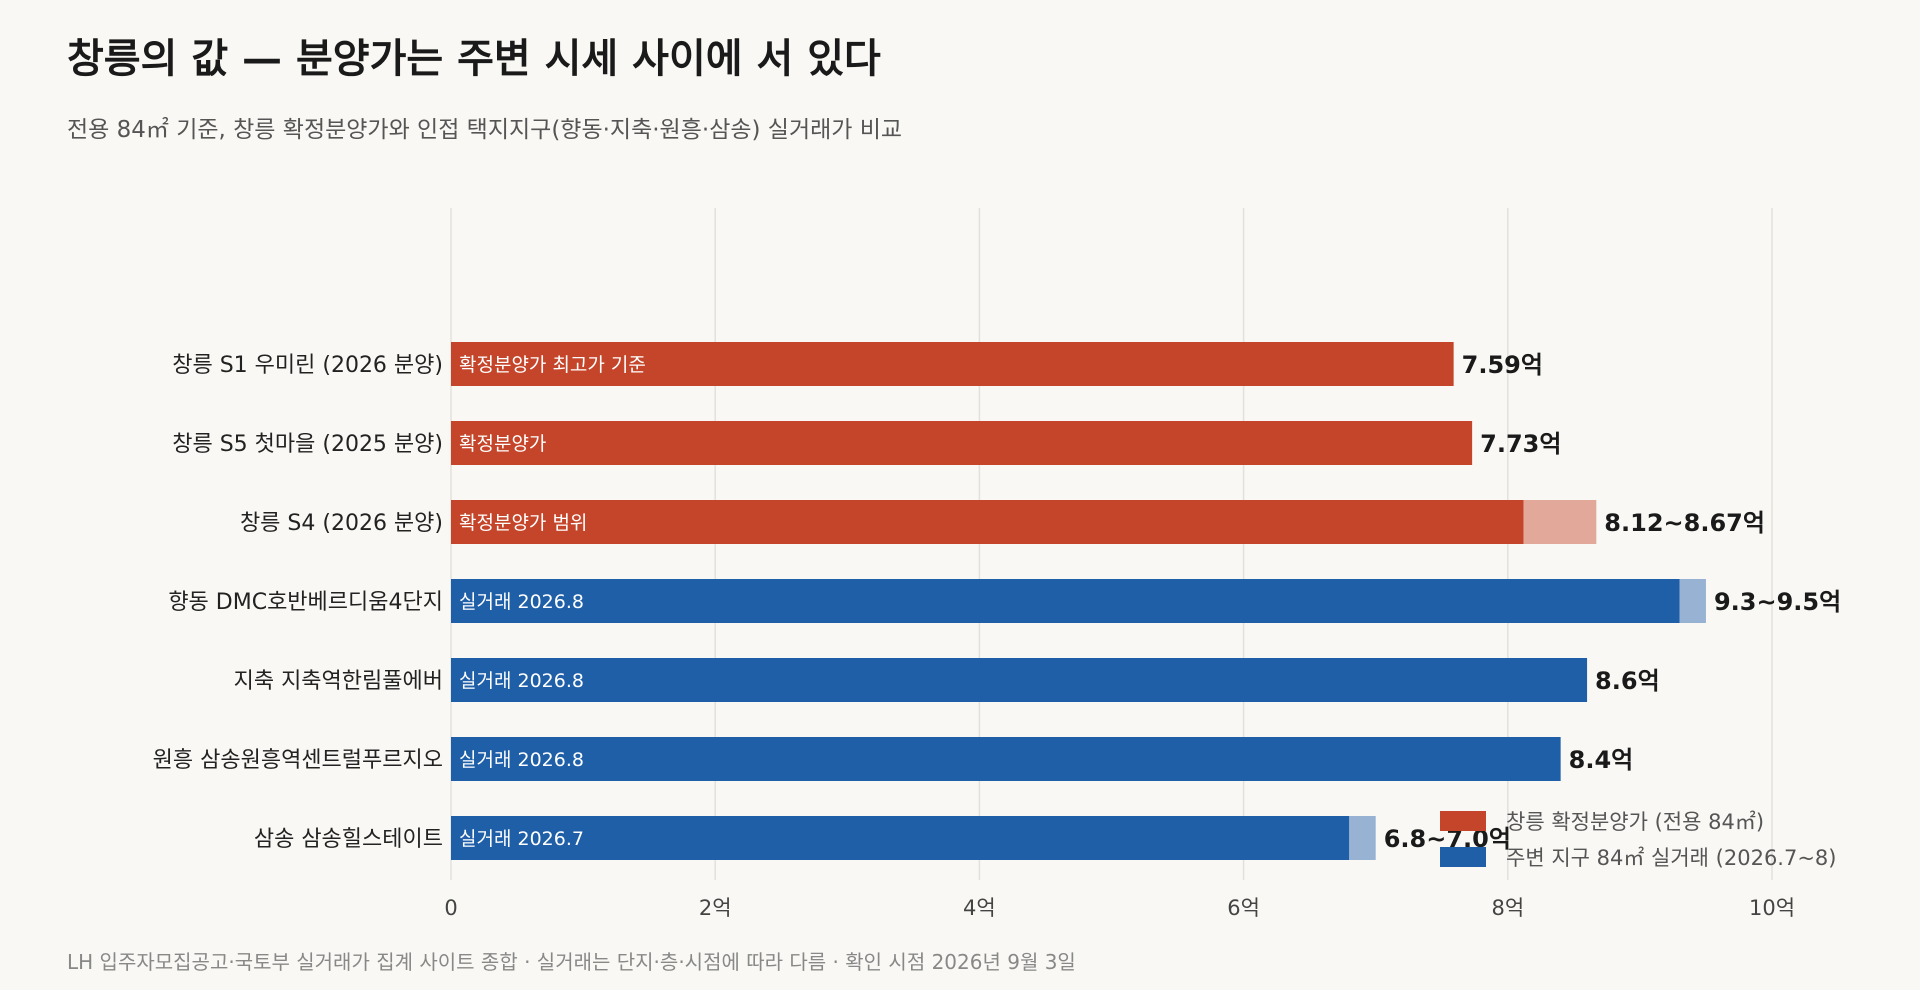 This screenshot has height=990, width=1920. Describe the element at coordinates (1627, 681) in the screenshot. I see `data-label: 8.6억` at that location.